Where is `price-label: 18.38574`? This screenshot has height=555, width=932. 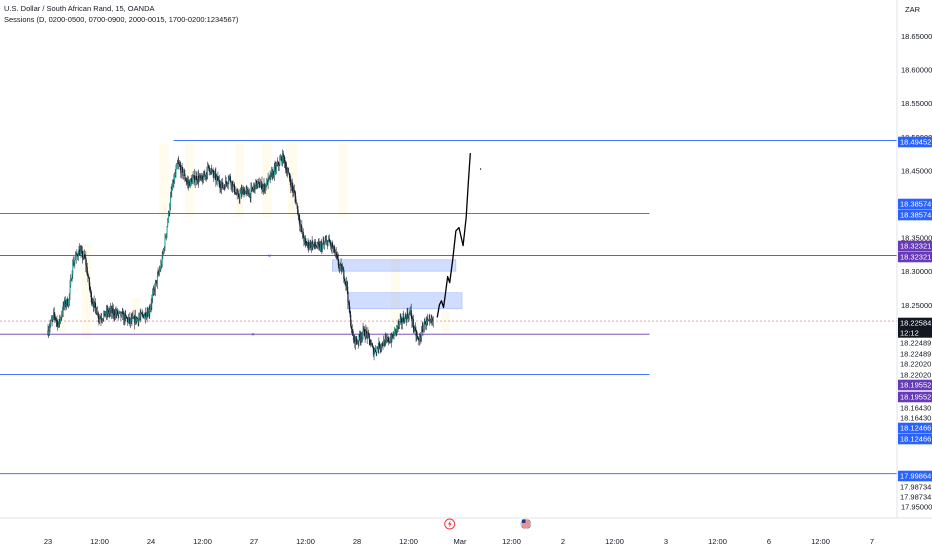 price-label: 18.38574 is located at coordinates (915, 215).